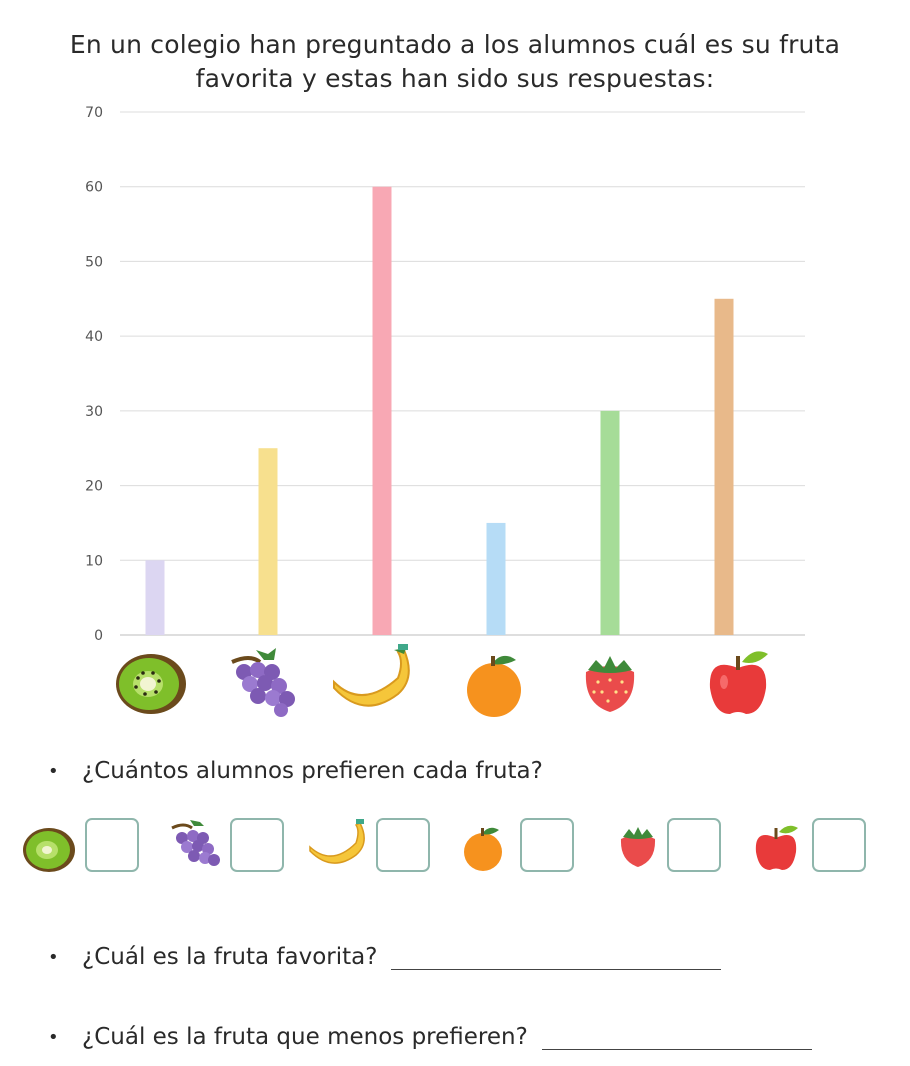 This screenshot has height=1066, width=910. I want to click on bar-manzana, so click(724, 466).